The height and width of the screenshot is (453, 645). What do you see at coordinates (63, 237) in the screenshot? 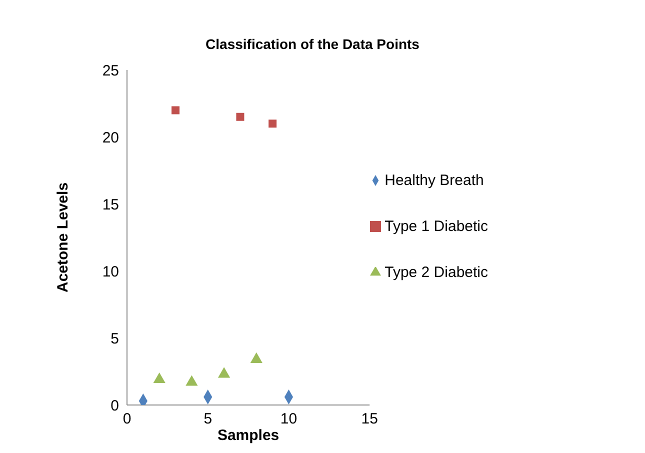
I see `y-axis-title: Acetone Levels` at bounding box center [63, 237].